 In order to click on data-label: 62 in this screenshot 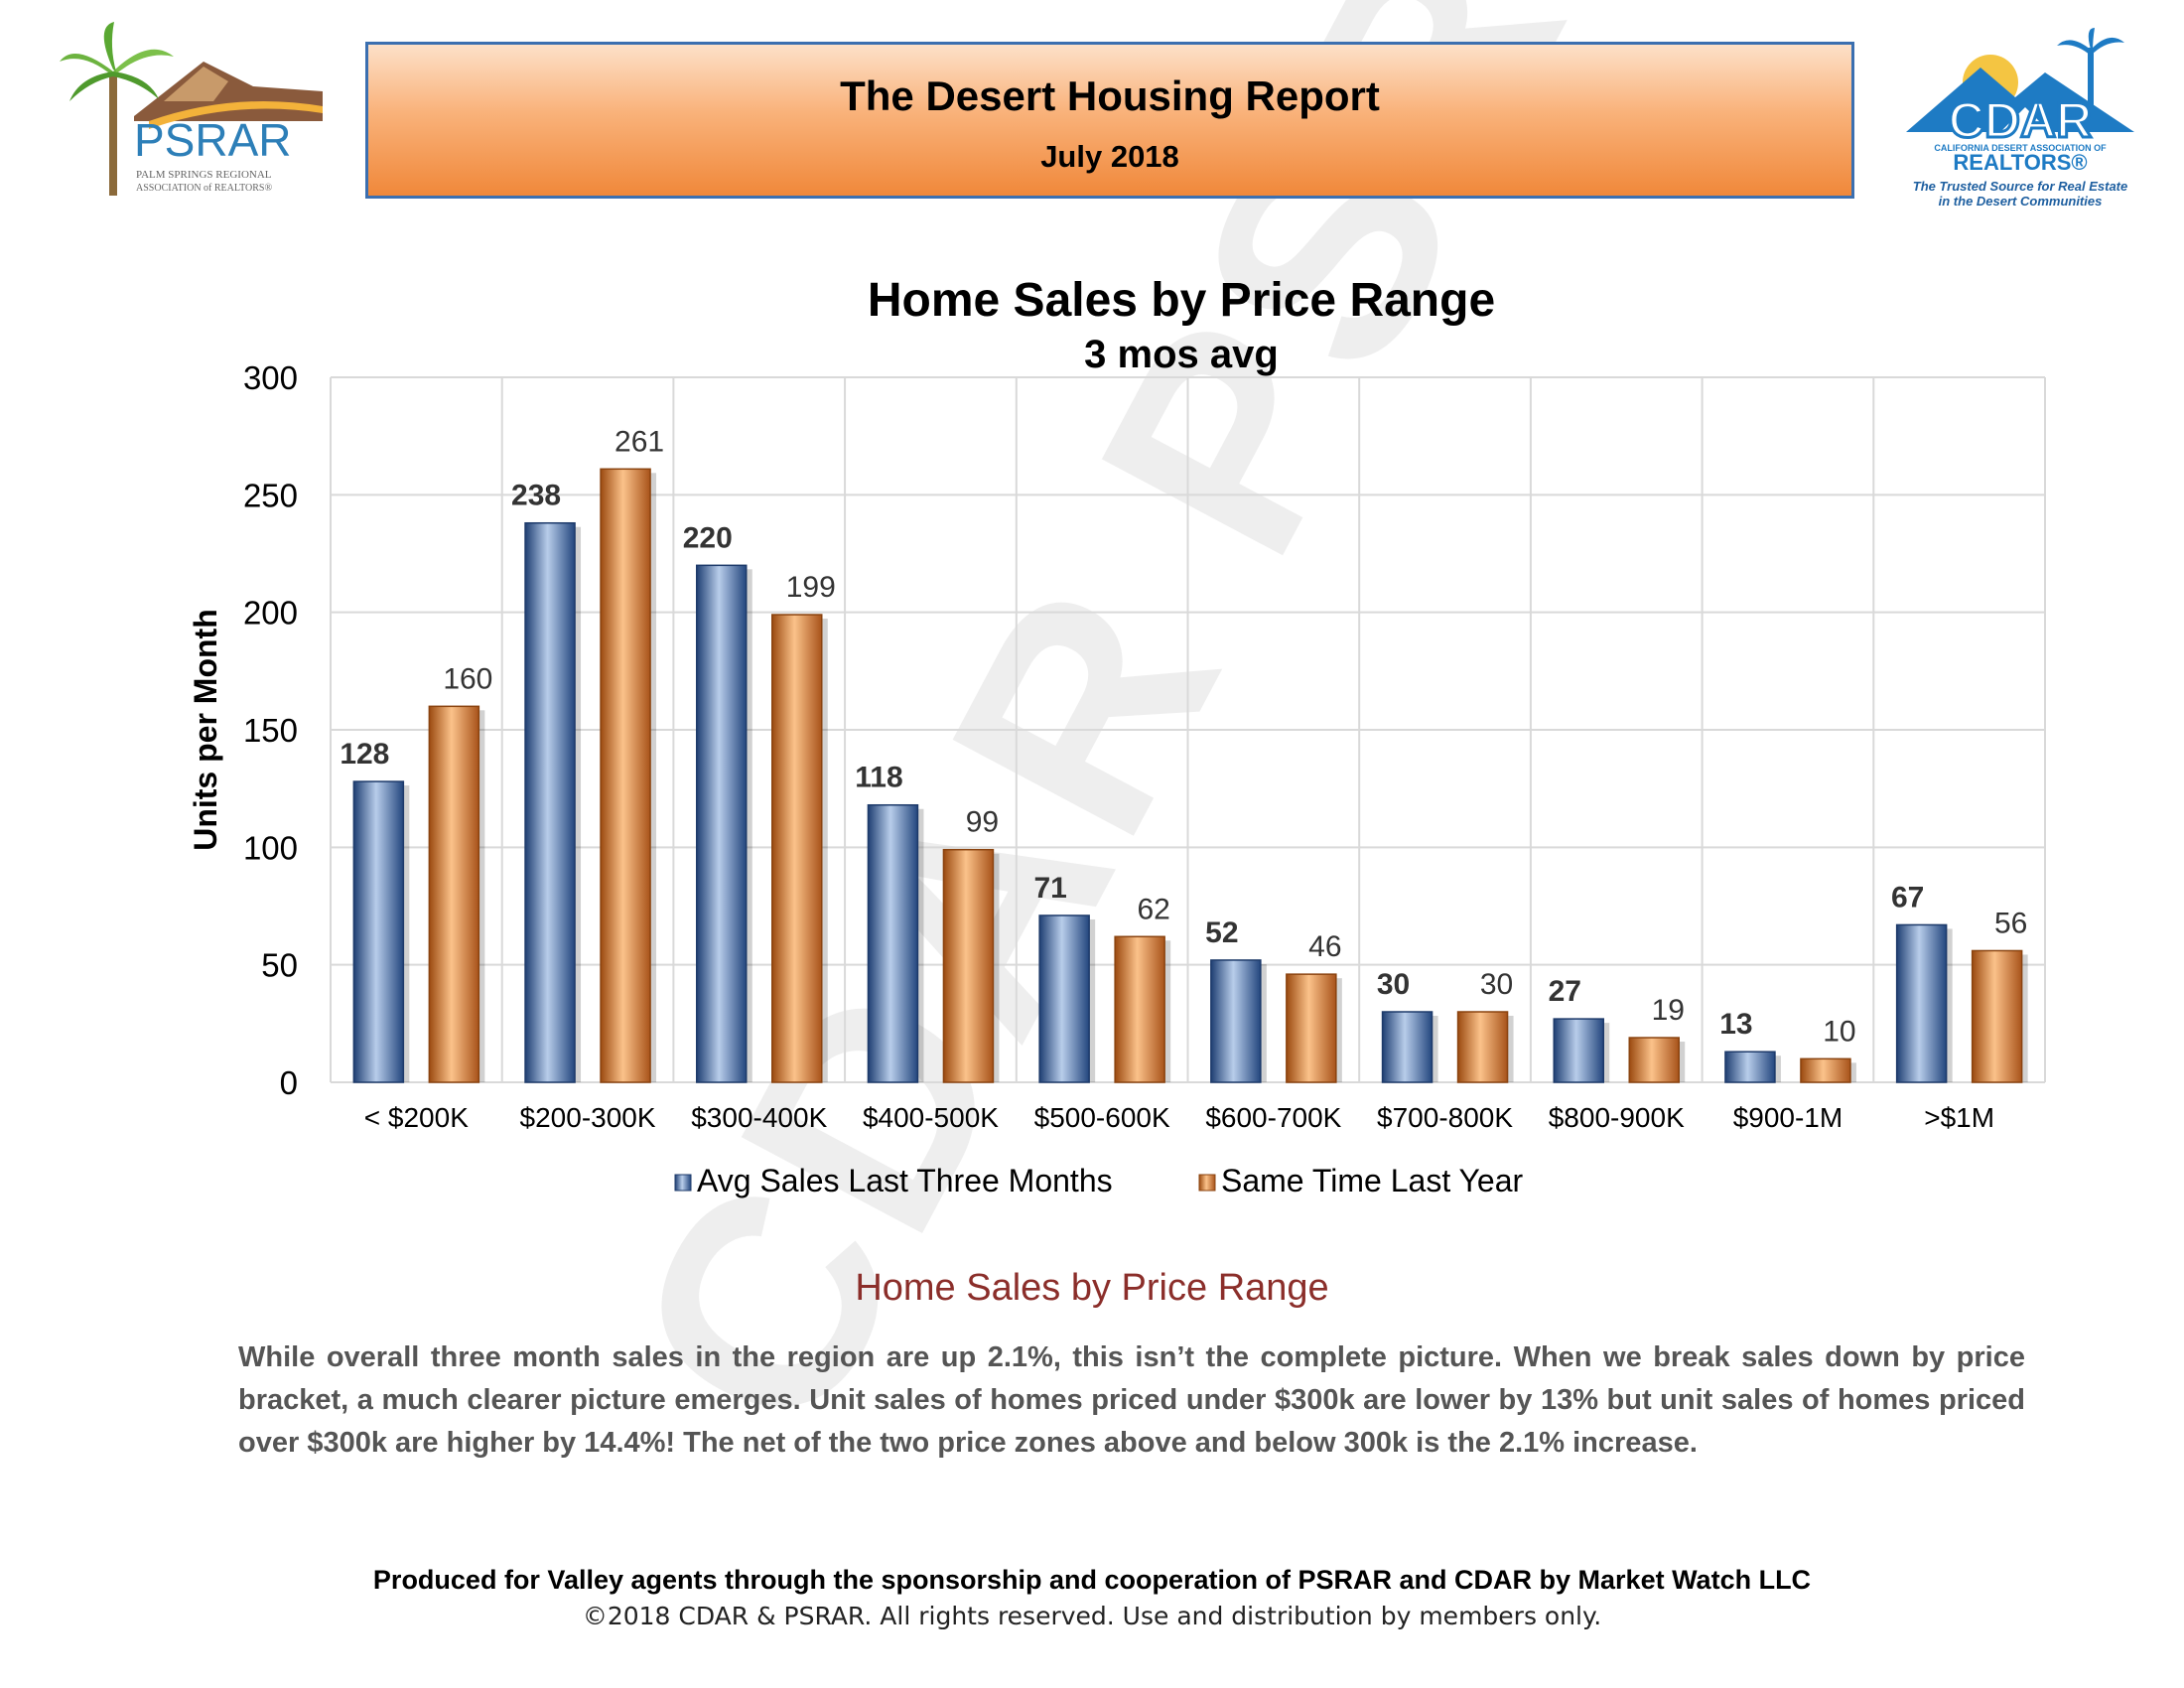, I will do `click(1153, 909)`.